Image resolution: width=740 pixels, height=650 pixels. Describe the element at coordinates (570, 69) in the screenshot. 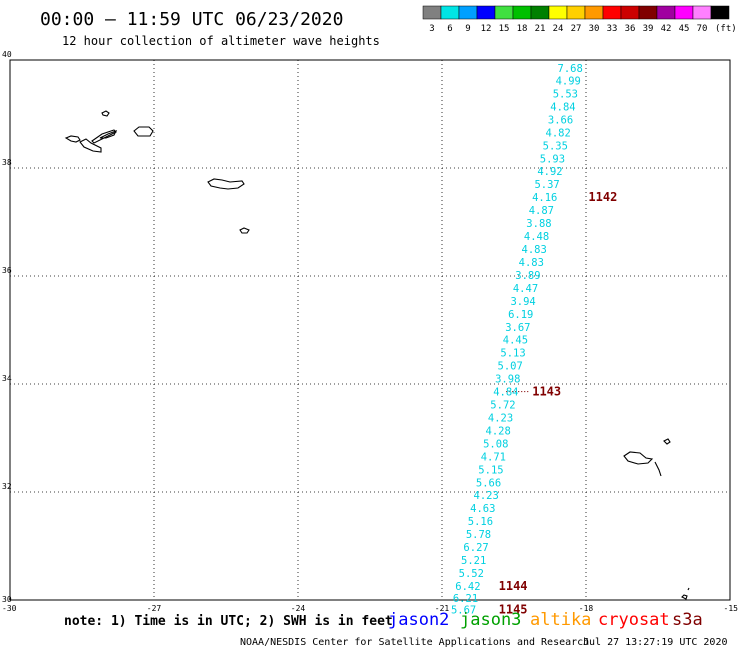

I see `wave-height-value: 7.68` at that location.